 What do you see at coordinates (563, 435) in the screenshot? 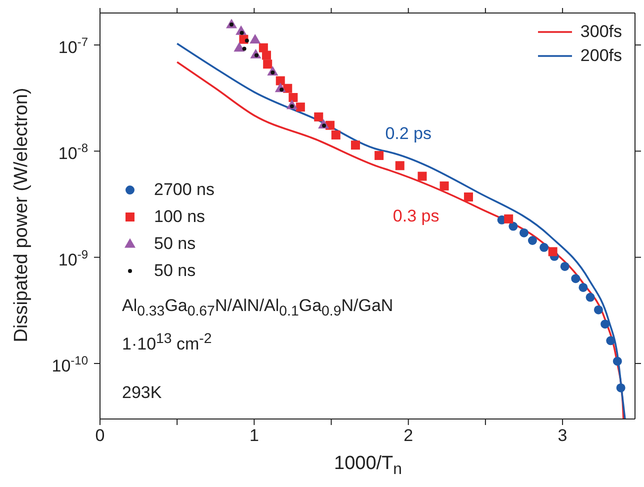
I see `x-tick-label: 3` at bounding box center [563, 435].